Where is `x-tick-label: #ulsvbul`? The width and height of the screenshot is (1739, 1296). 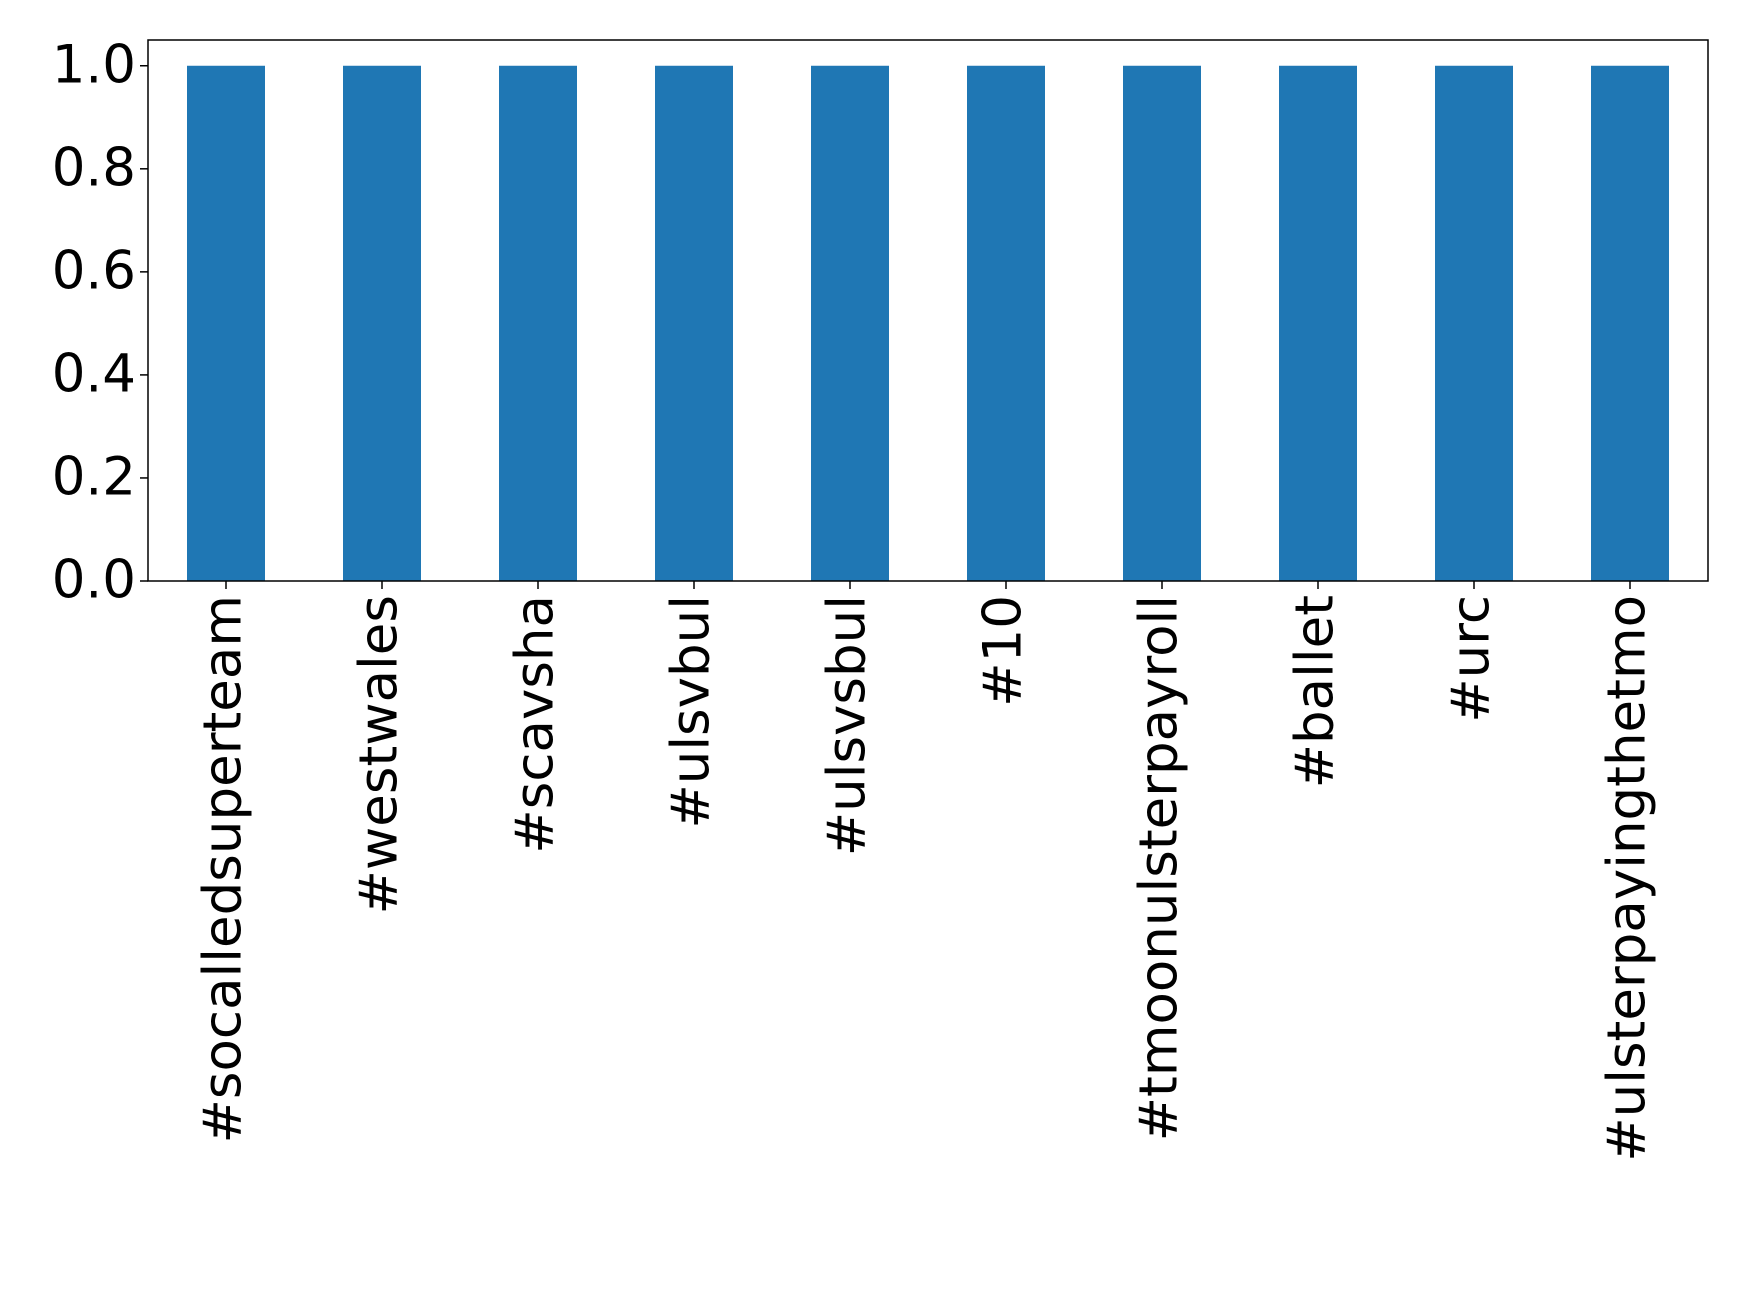
x-tick-label: #ulsvbul is located at coordinates (691, 712).